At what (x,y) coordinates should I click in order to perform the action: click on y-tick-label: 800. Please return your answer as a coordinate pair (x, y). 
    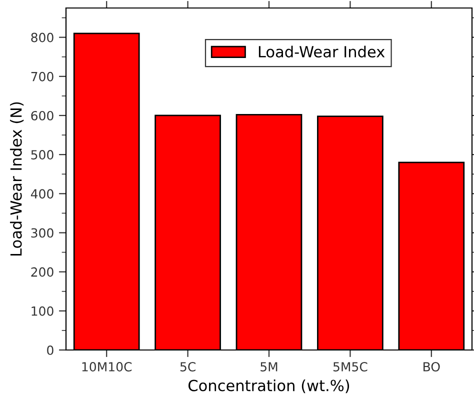
    Looking at the image, I should click on (42, 37).